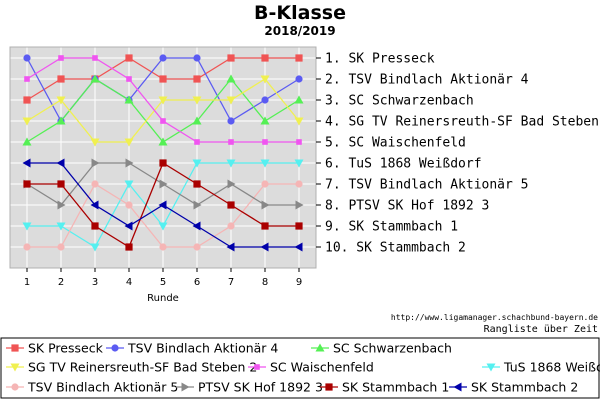 The width and height of the screenshot is (600, 400). I want to click on rank-label: 10. SK Stammbach 2, so click(395, 248).